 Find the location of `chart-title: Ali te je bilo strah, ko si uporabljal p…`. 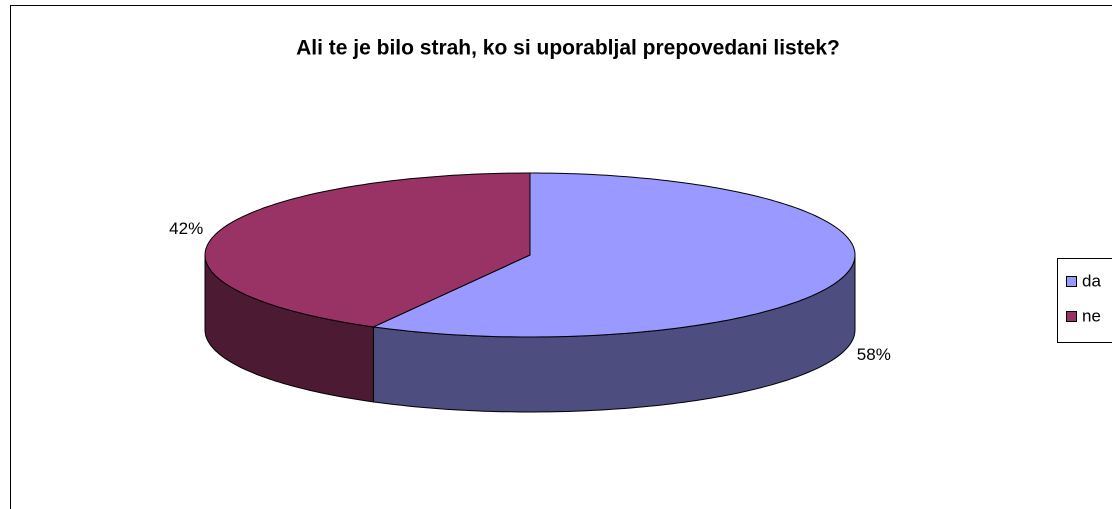

chart-title: Ali te je bilo strah, ko si uporabljal p… is located at coordinates (568, 48).